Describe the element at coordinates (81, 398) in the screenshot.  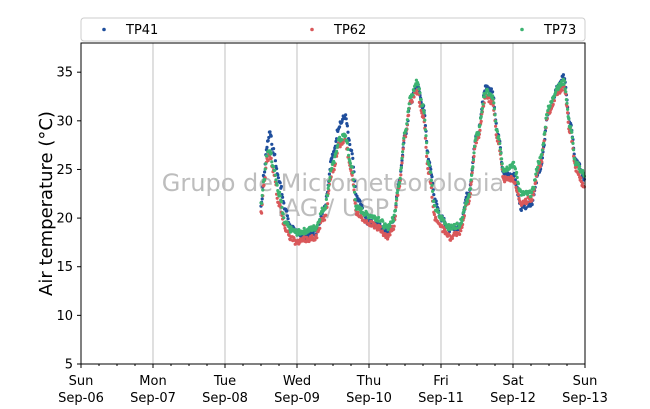
I see `x-tick-label-date: Sep-06` at that location.